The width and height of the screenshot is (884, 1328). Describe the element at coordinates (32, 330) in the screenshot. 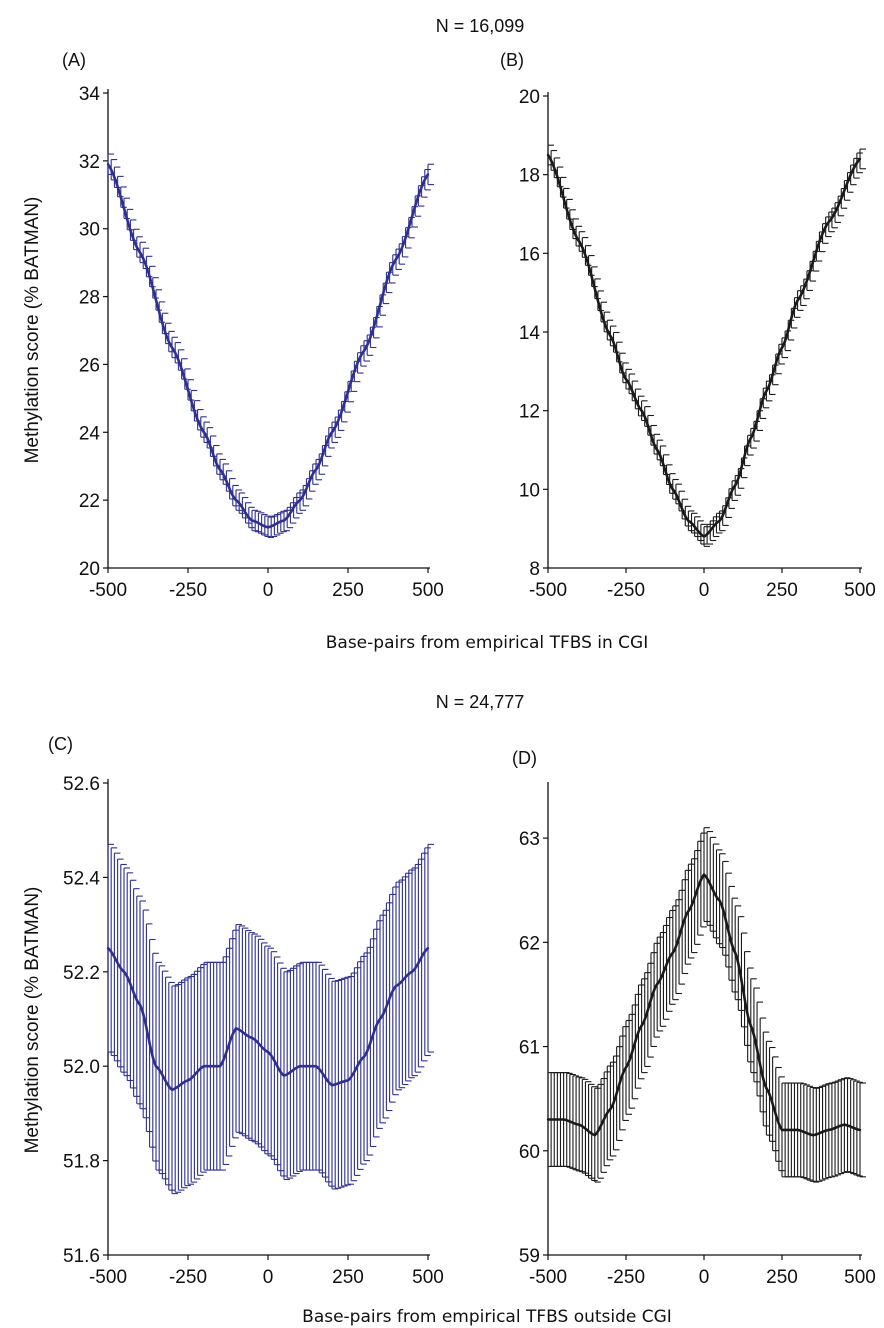

I see `top-y-axis-title: Methylation score (% BATMAN)` at that location.